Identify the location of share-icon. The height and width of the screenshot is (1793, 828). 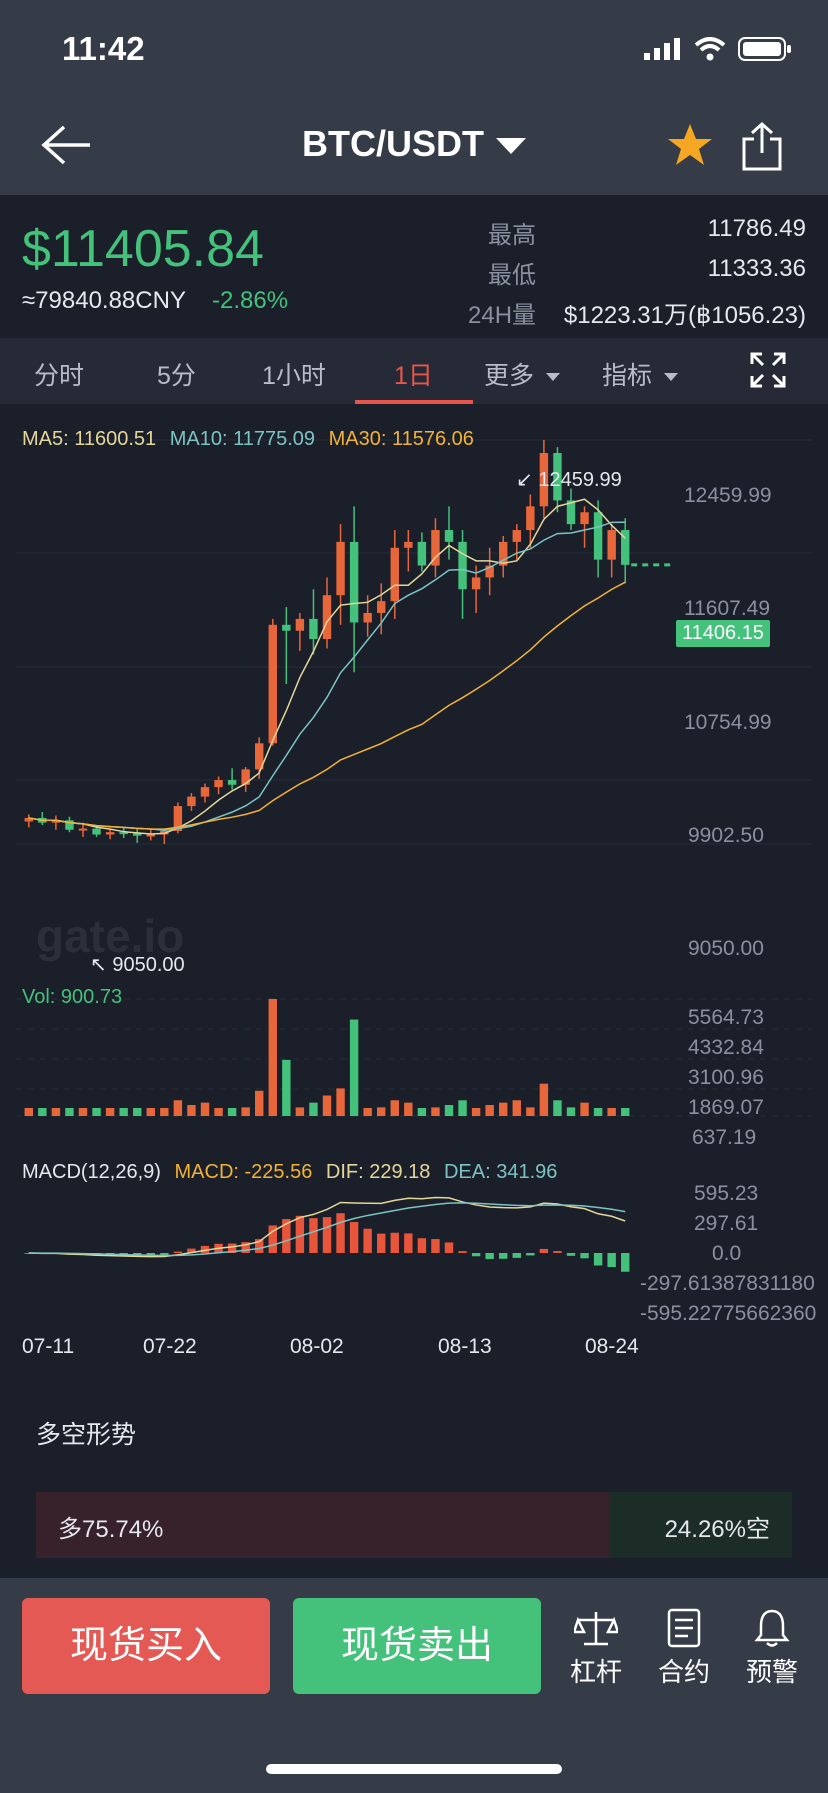
(762, 146).